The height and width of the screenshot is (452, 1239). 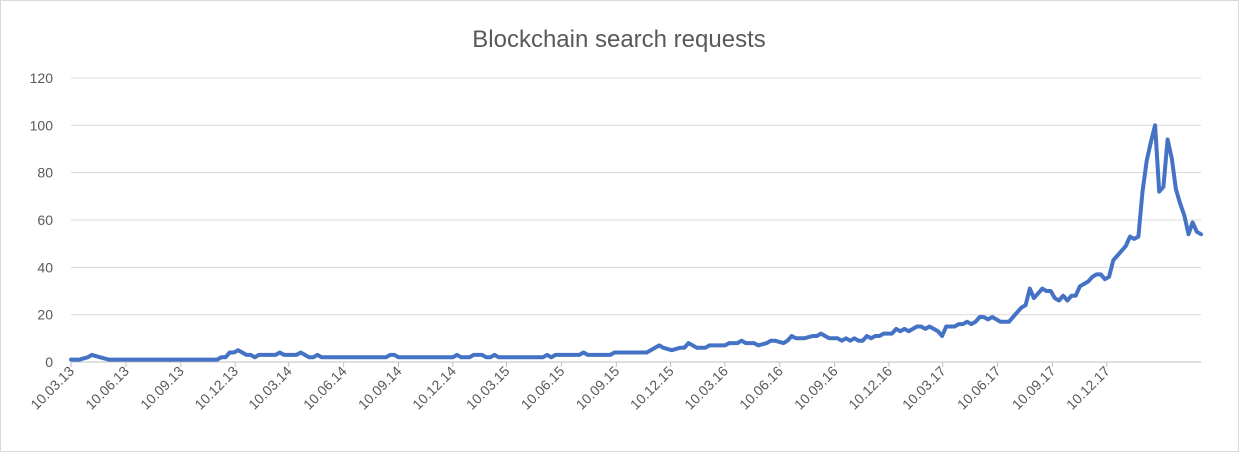 What do you see at coordinates (270, 388) in the screenshot?
I see `x-tick-label: 10.03.14` at bounding box center [270, 388].